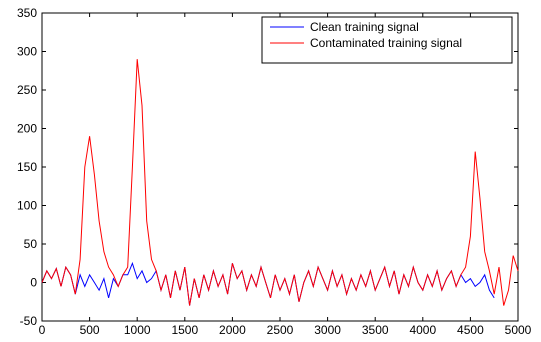 The image size is (541, 342). Describe the element at coordinates (31, 244) in the screenshot. I see `y-tick-label: 50` at that location.